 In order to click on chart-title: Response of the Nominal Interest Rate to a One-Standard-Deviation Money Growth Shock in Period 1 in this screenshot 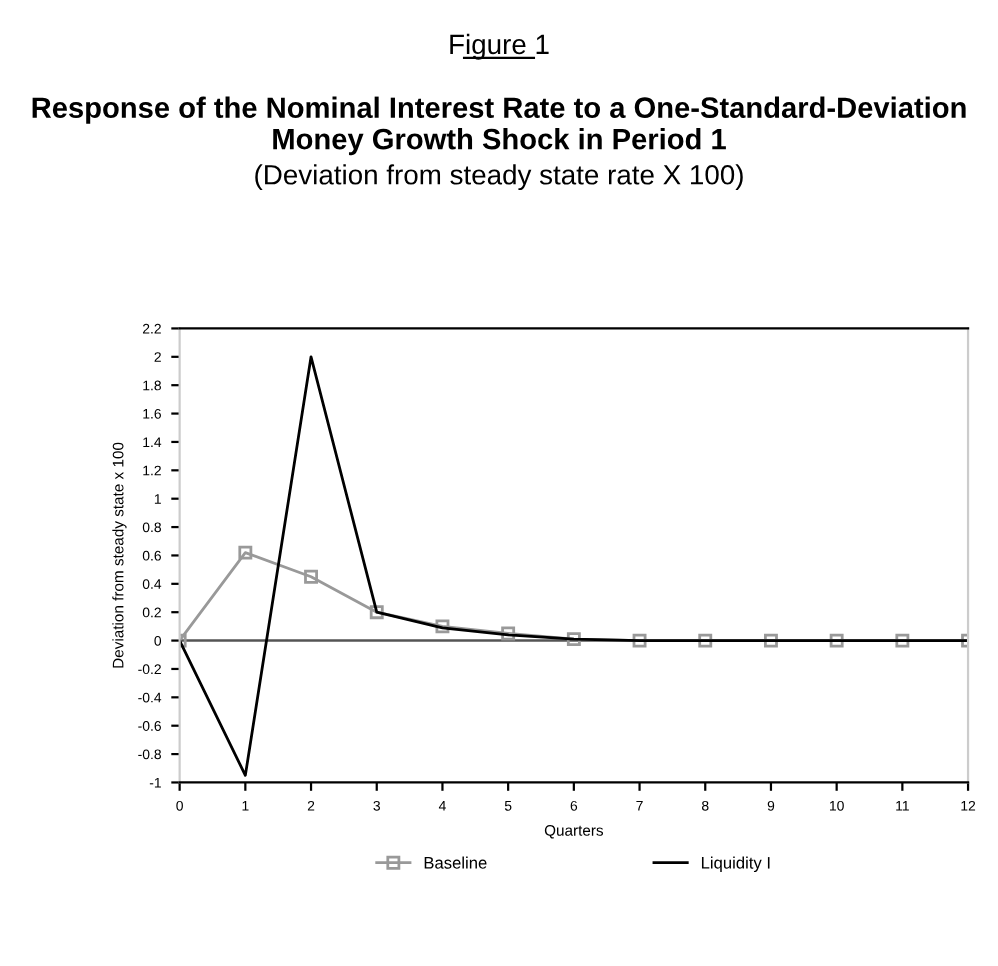, I will do `click(499, 126)`.